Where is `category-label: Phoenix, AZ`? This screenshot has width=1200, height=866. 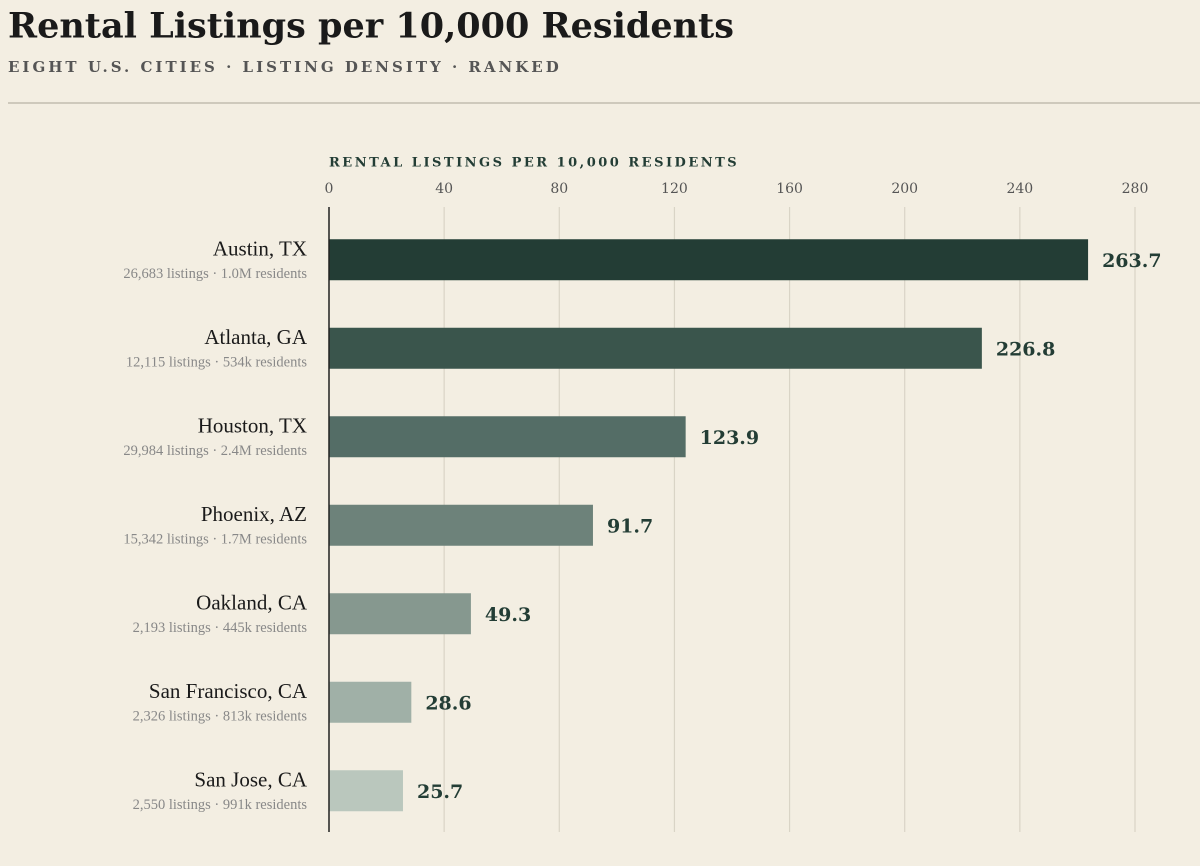
category-label: Phoenix, AZ is located at coordinates (254, 514).